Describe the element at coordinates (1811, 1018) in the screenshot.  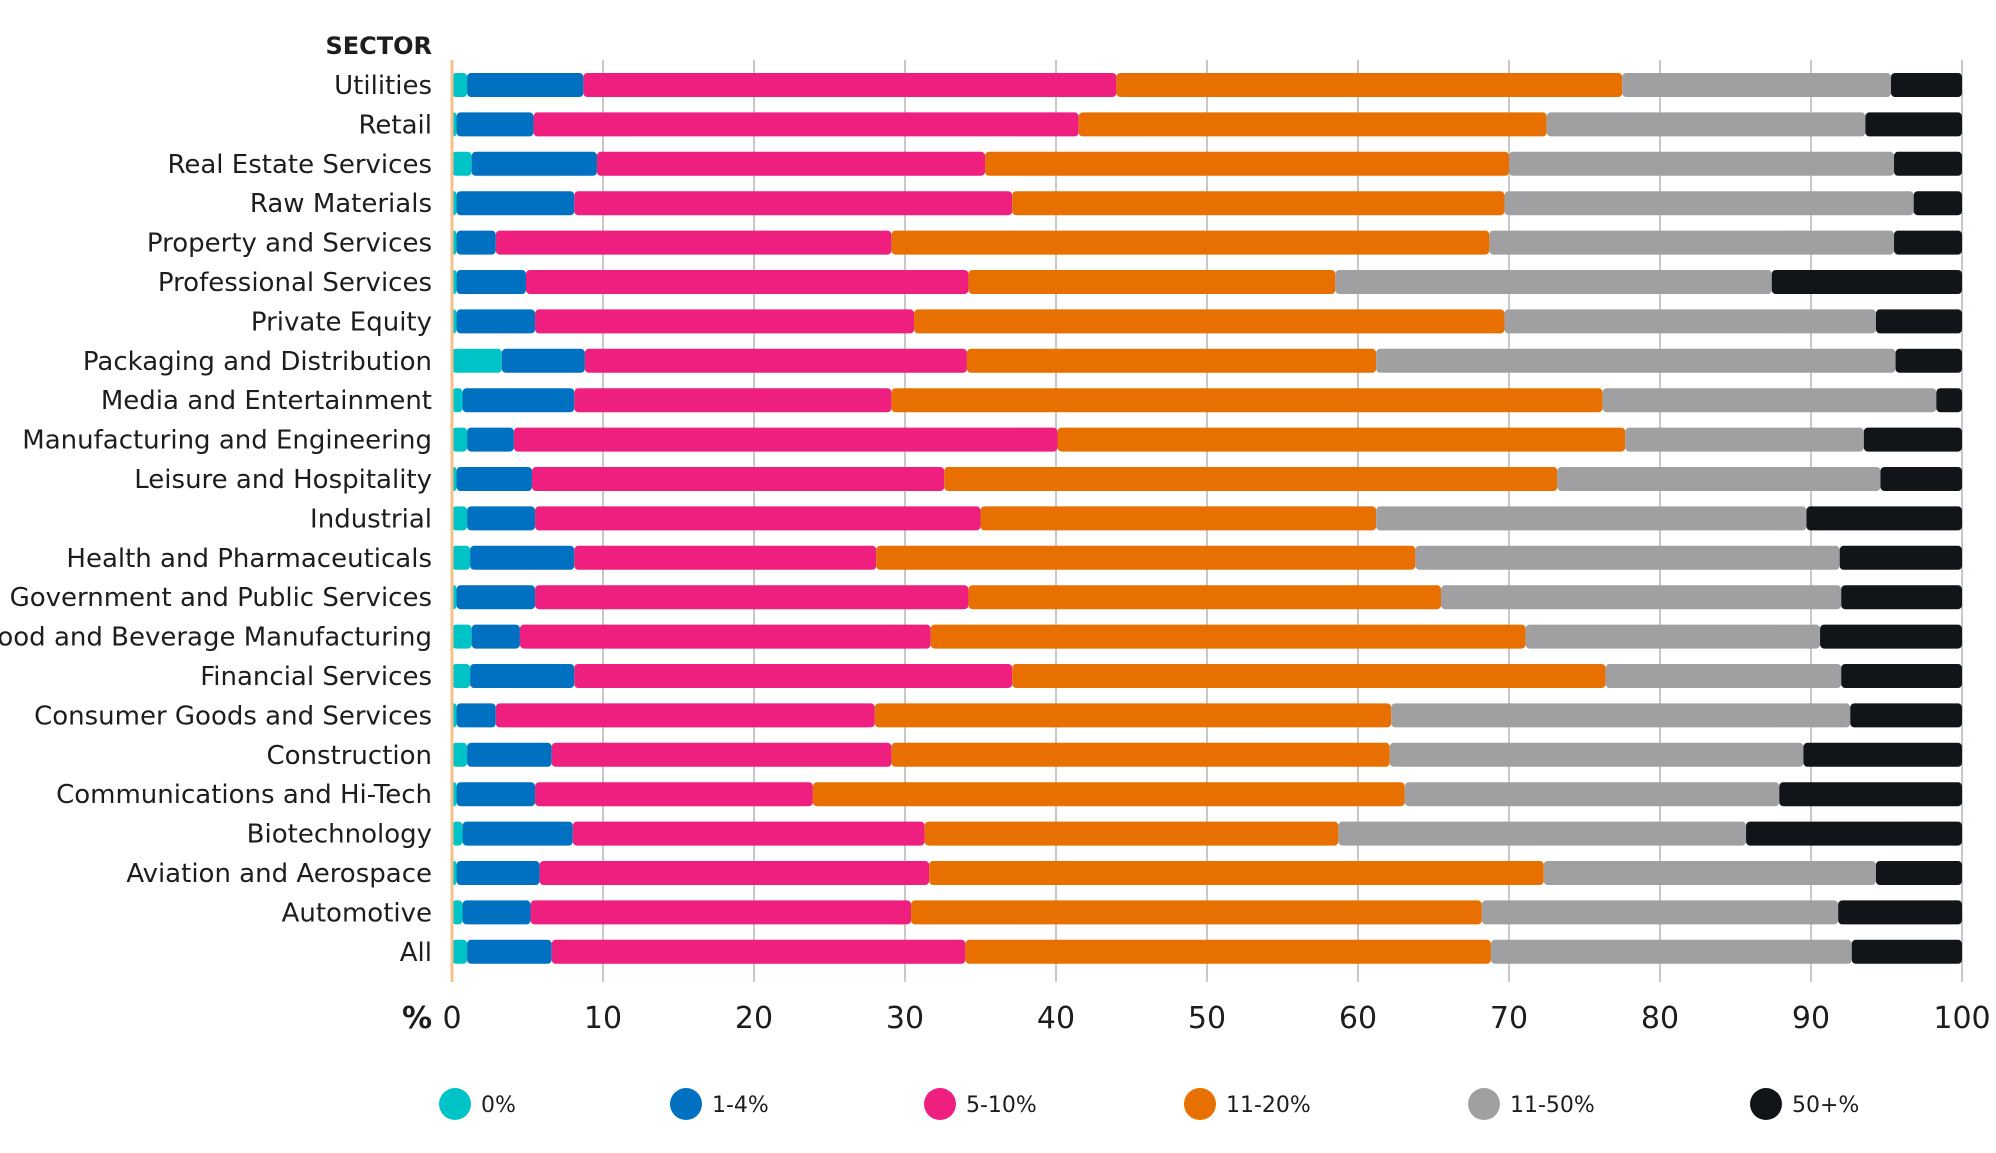
I see `x-tick-label: 90` at that location.